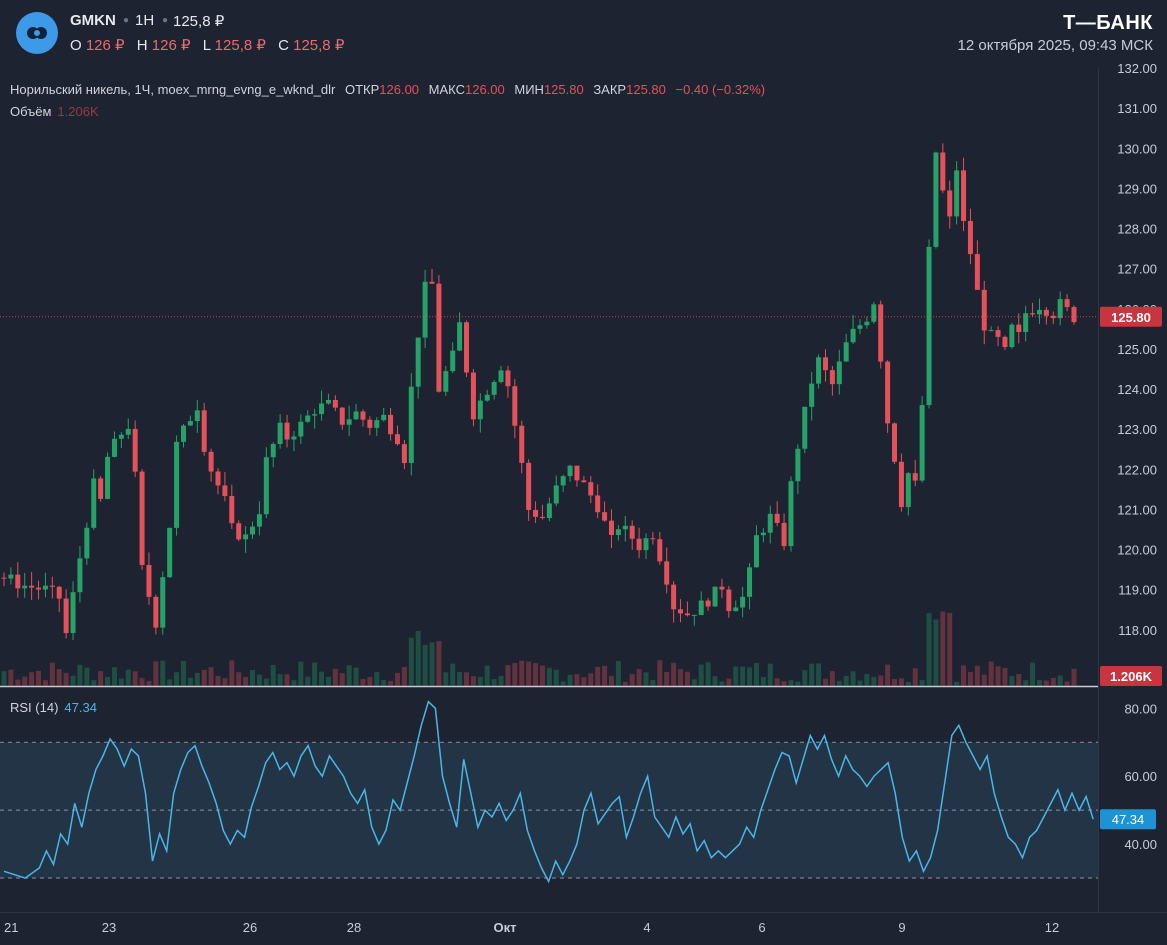  I want to click on rsi-label: RSI (14), so click(34, 707).